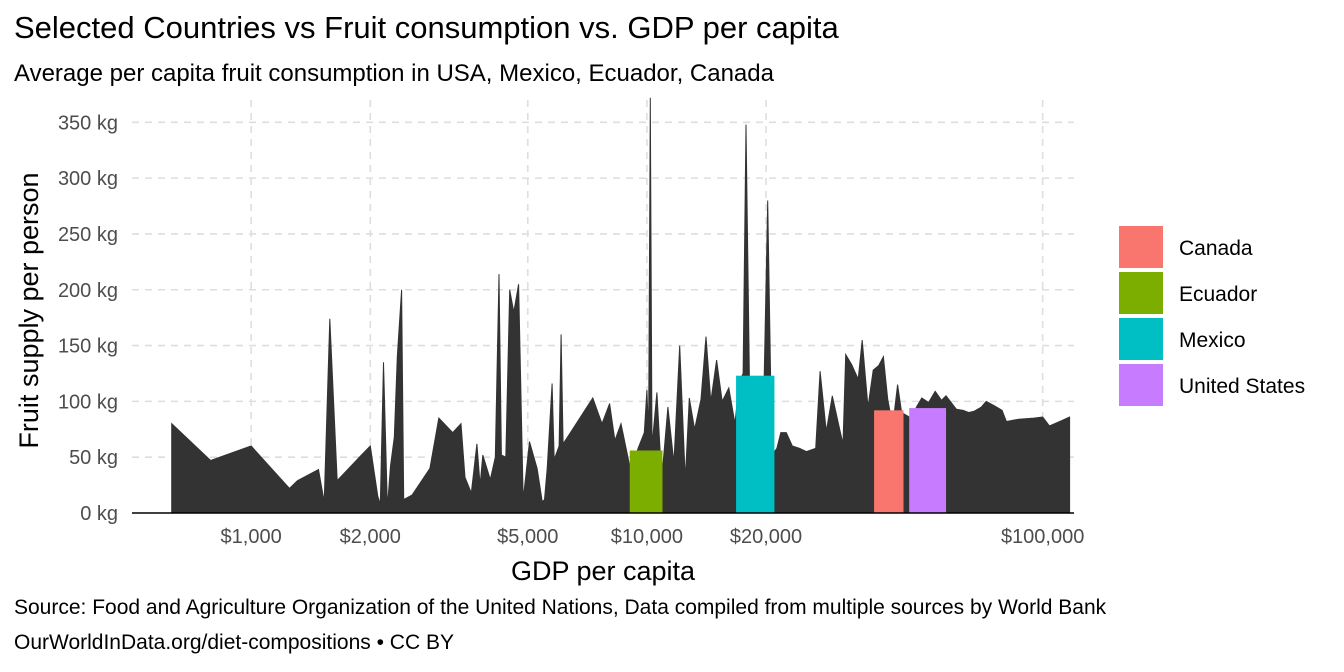 The width and height of the screenshot is (1344, 672). I want to click on bar-united-states, so click(928, 460).